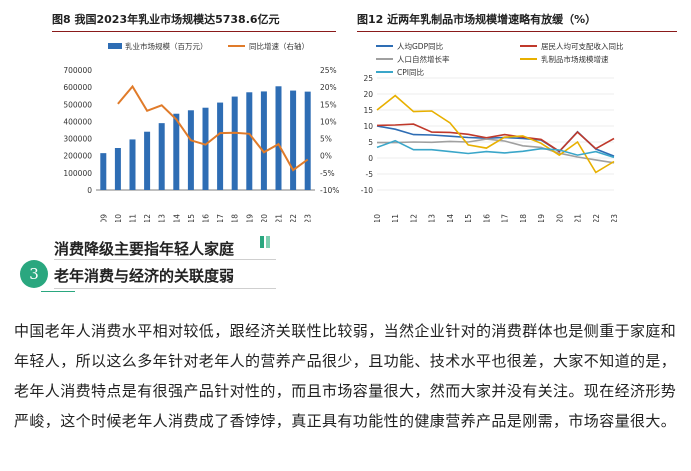  Describe the element at coordinates (103, 218) in the screenshot. I see `x-tick-label: 2009` at that location.